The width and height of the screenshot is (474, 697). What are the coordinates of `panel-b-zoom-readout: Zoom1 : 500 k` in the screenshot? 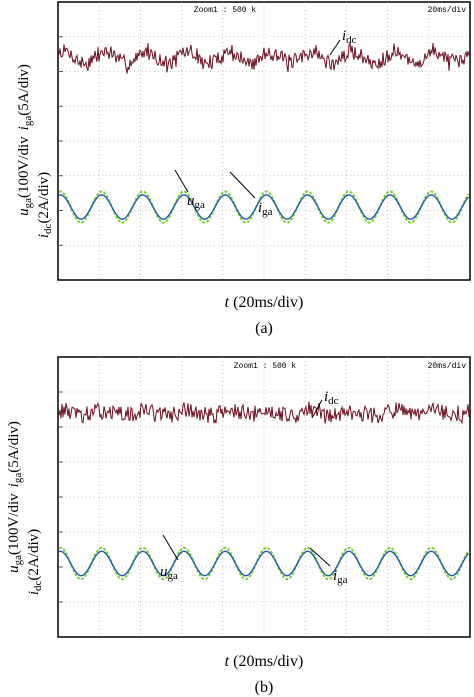 It's located at (265, 366).